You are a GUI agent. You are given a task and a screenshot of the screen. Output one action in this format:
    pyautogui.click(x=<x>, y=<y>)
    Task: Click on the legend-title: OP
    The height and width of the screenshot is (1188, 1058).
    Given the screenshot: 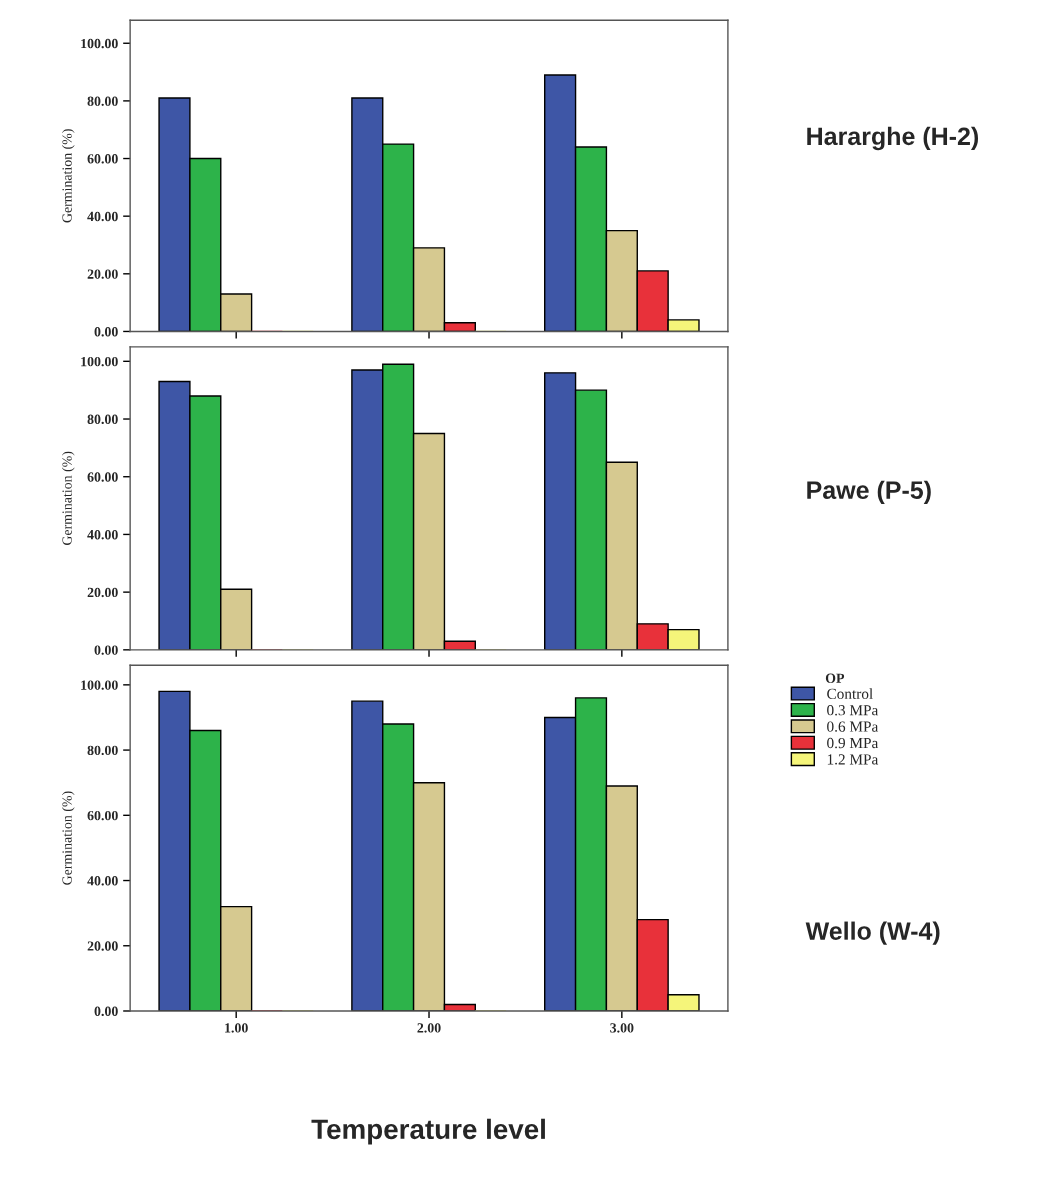 What is the action you would take?
    pyautogui.click(x=835, y=678)
    